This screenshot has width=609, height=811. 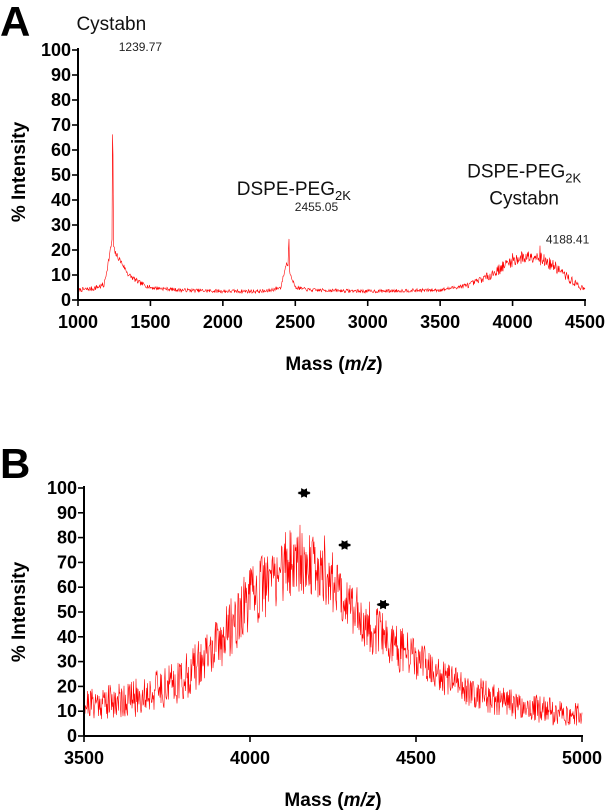 What do you see at coordinates (78, 322) in the screenshot?
I see `panel-a-x-tick-label: 1000` at bounding box center [78, 322].